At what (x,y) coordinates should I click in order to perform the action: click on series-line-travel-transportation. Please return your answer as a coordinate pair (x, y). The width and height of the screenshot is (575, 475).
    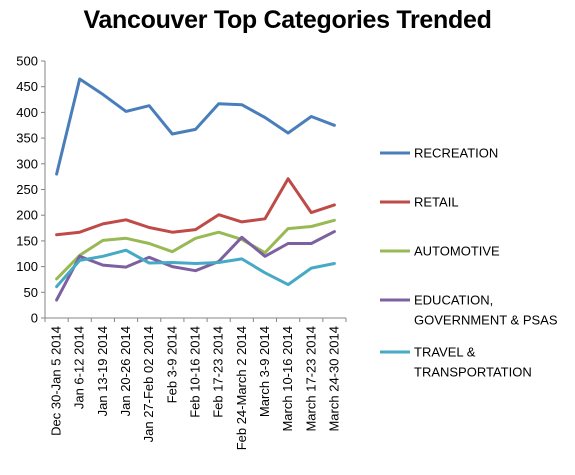
    Looking at the image, I should click on (195, 268).